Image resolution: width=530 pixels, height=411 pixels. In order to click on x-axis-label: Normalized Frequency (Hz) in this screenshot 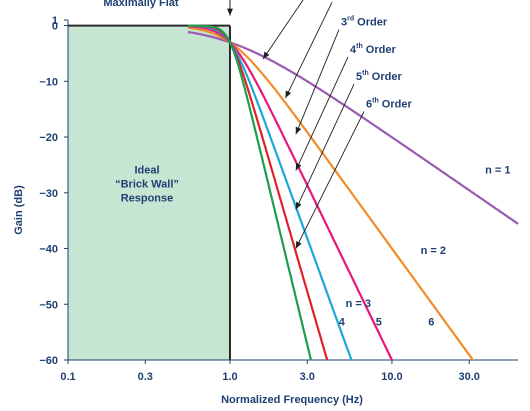, I will do `click(292, 400)`.